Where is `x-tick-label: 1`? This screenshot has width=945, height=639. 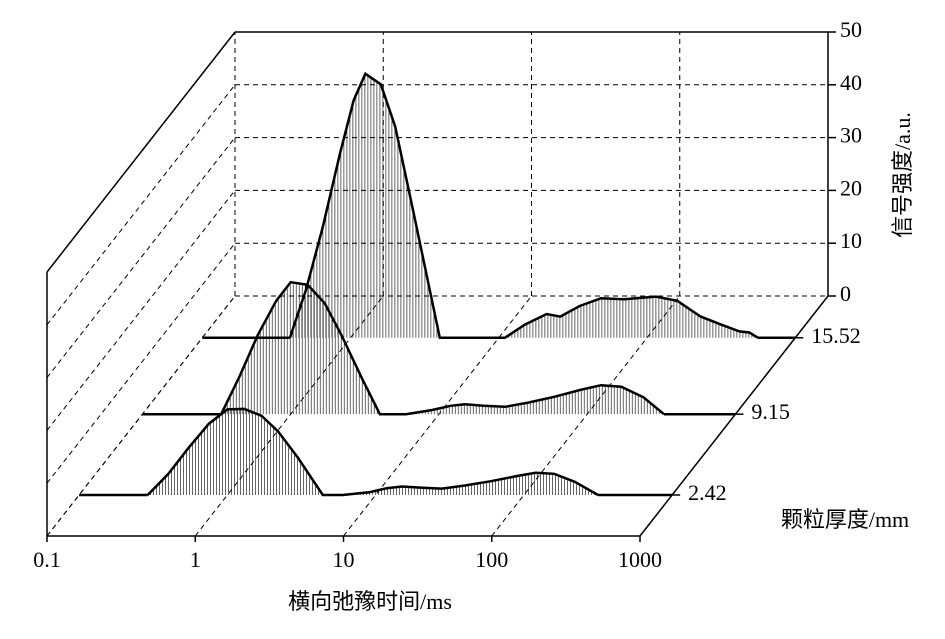
x-tick-label: 1 is located at coordinates (195, 559).